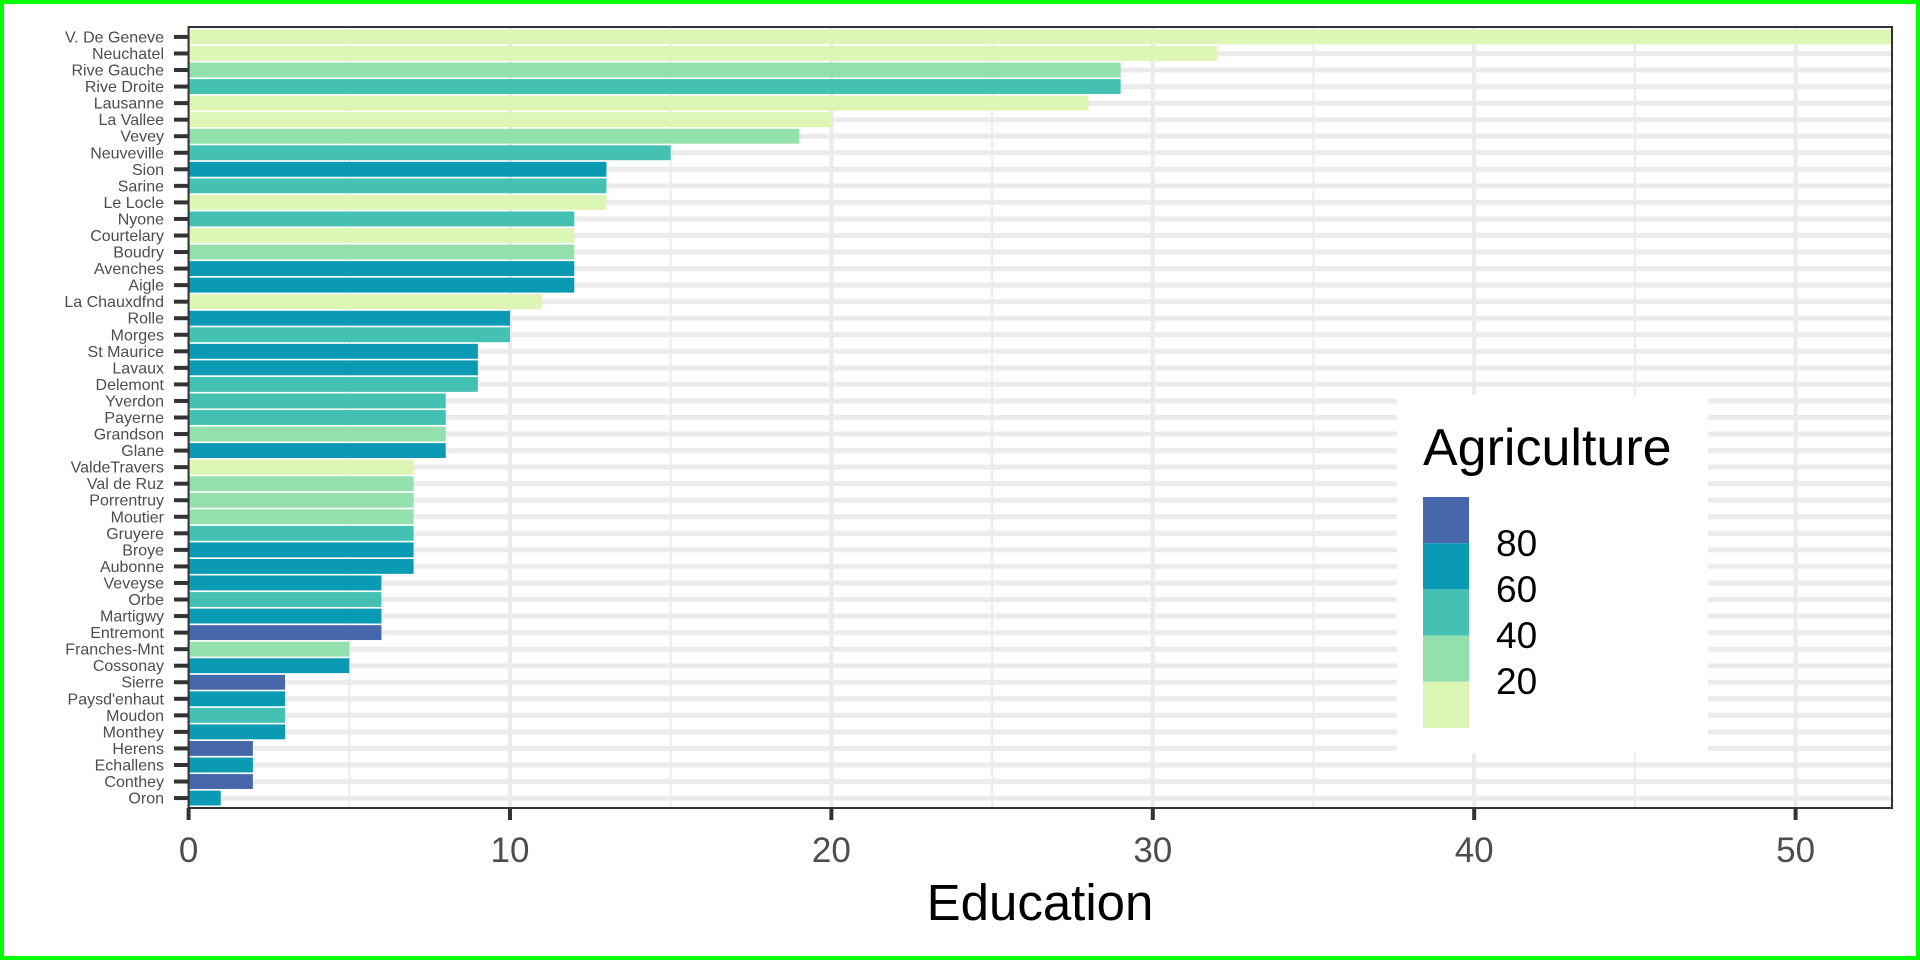  I want to click on y-tick-label: Aigle, so click(146, 286).